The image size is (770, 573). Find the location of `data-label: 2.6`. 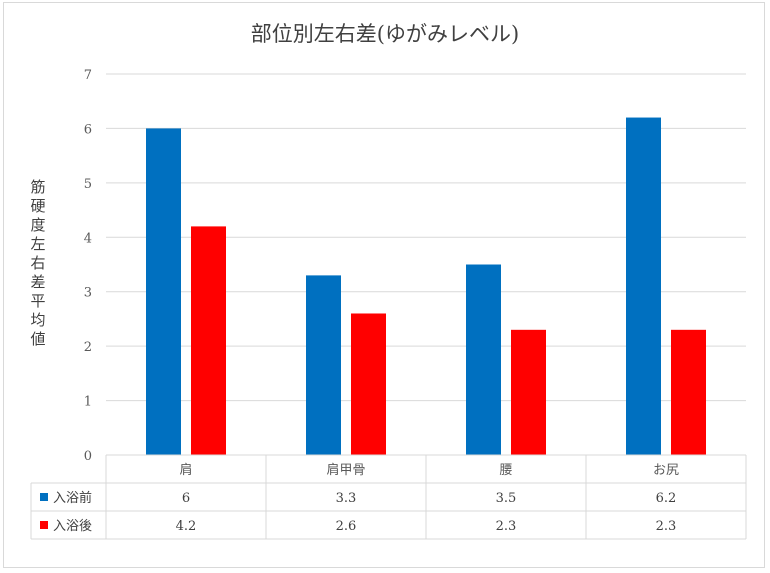

data-label: 2.6 is located at coordinates (346, 526).